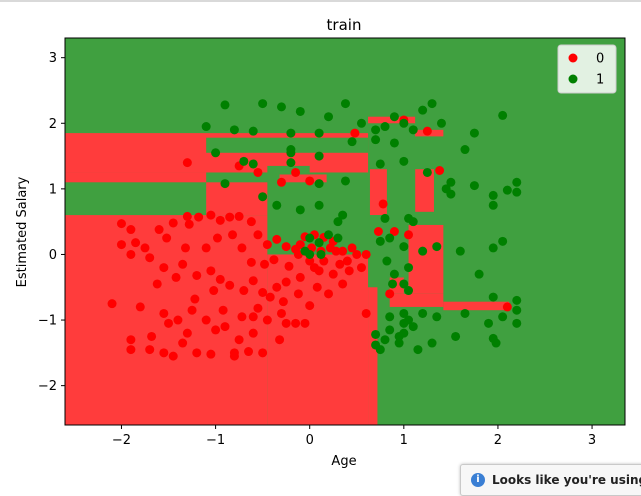 This screenshot has width=641, height=496. What do you see at coordinates (47, 321) in the screenshot?
I see `y-tick-label: −1` at bounding box center [47, 321].